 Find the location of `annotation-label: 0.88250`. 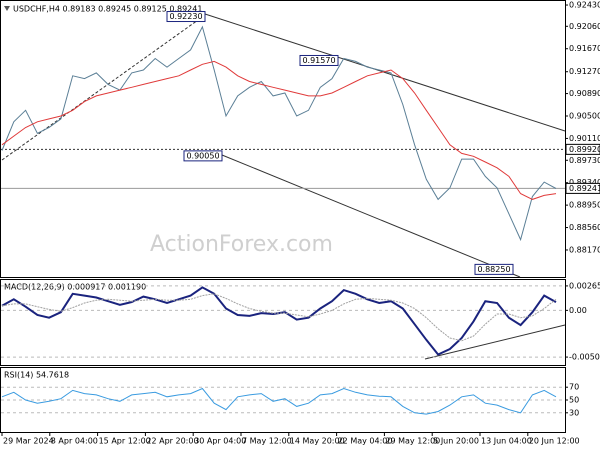

annotation-label: 0.88250 is located at coordinates (493, 269).